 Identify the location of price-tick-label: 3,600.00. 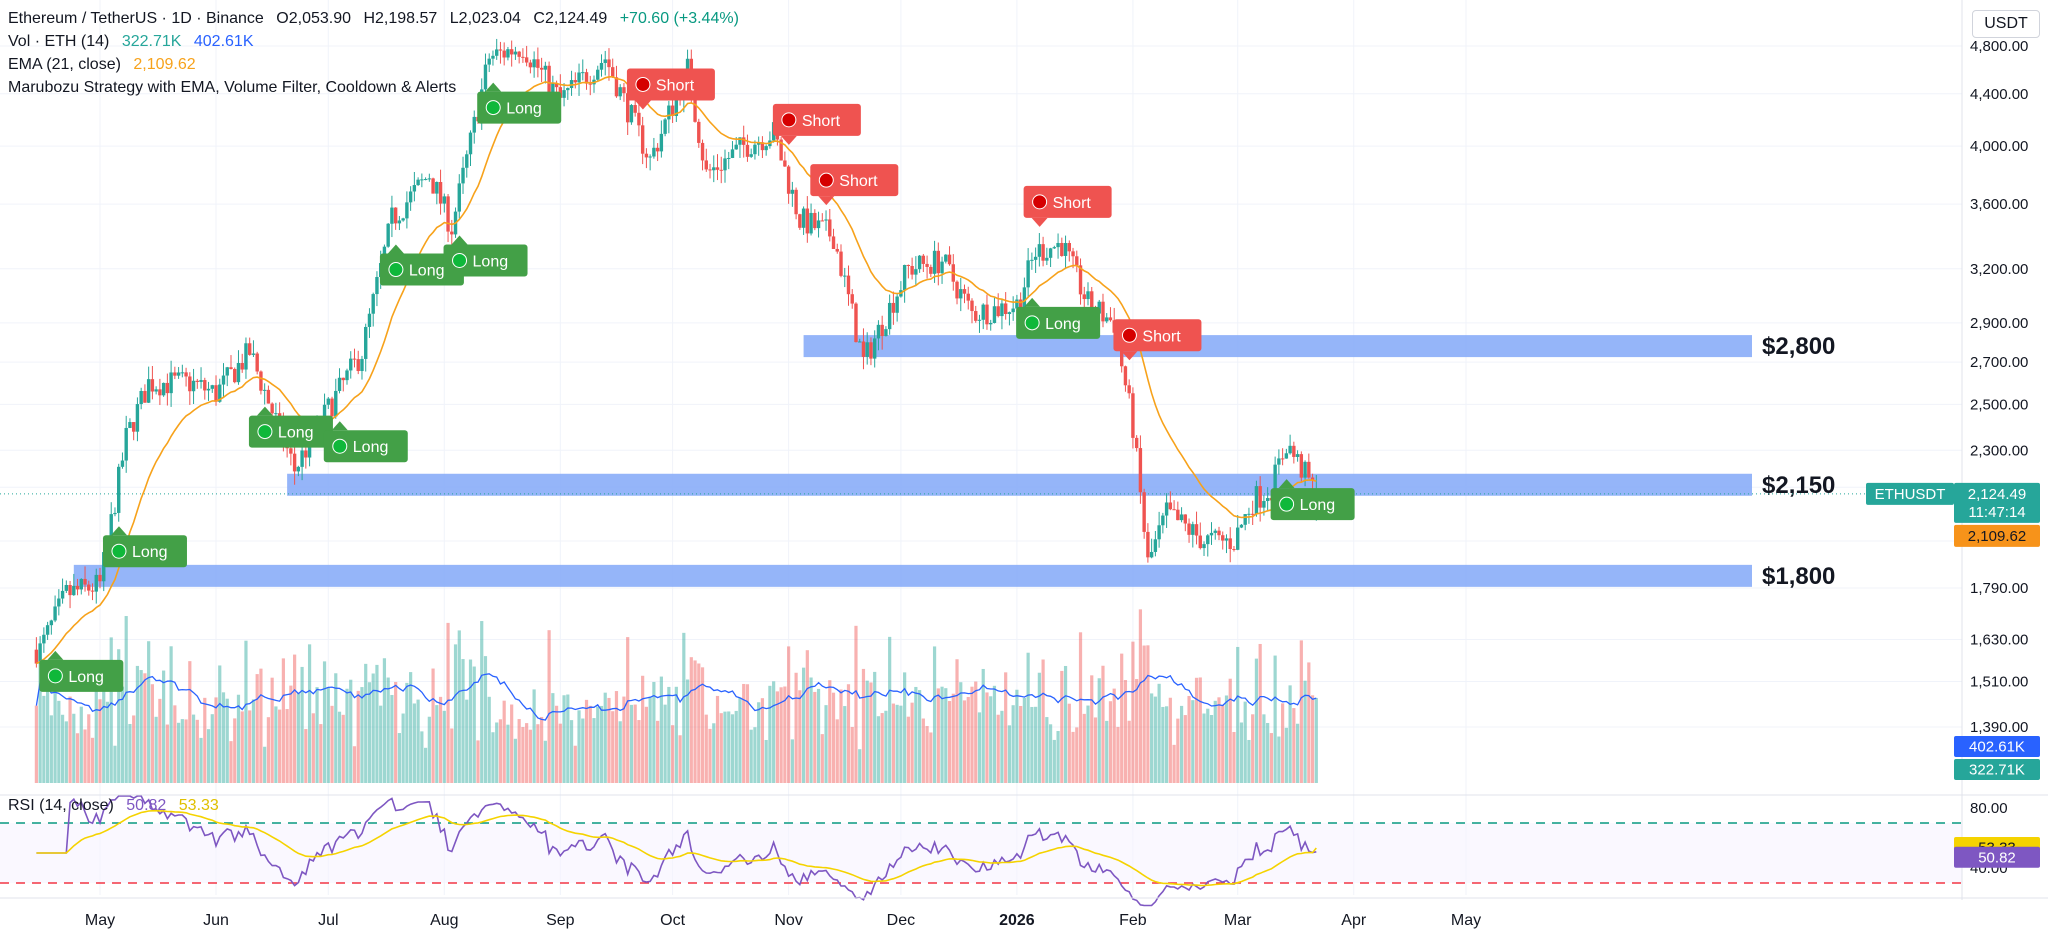
(1999, 204).